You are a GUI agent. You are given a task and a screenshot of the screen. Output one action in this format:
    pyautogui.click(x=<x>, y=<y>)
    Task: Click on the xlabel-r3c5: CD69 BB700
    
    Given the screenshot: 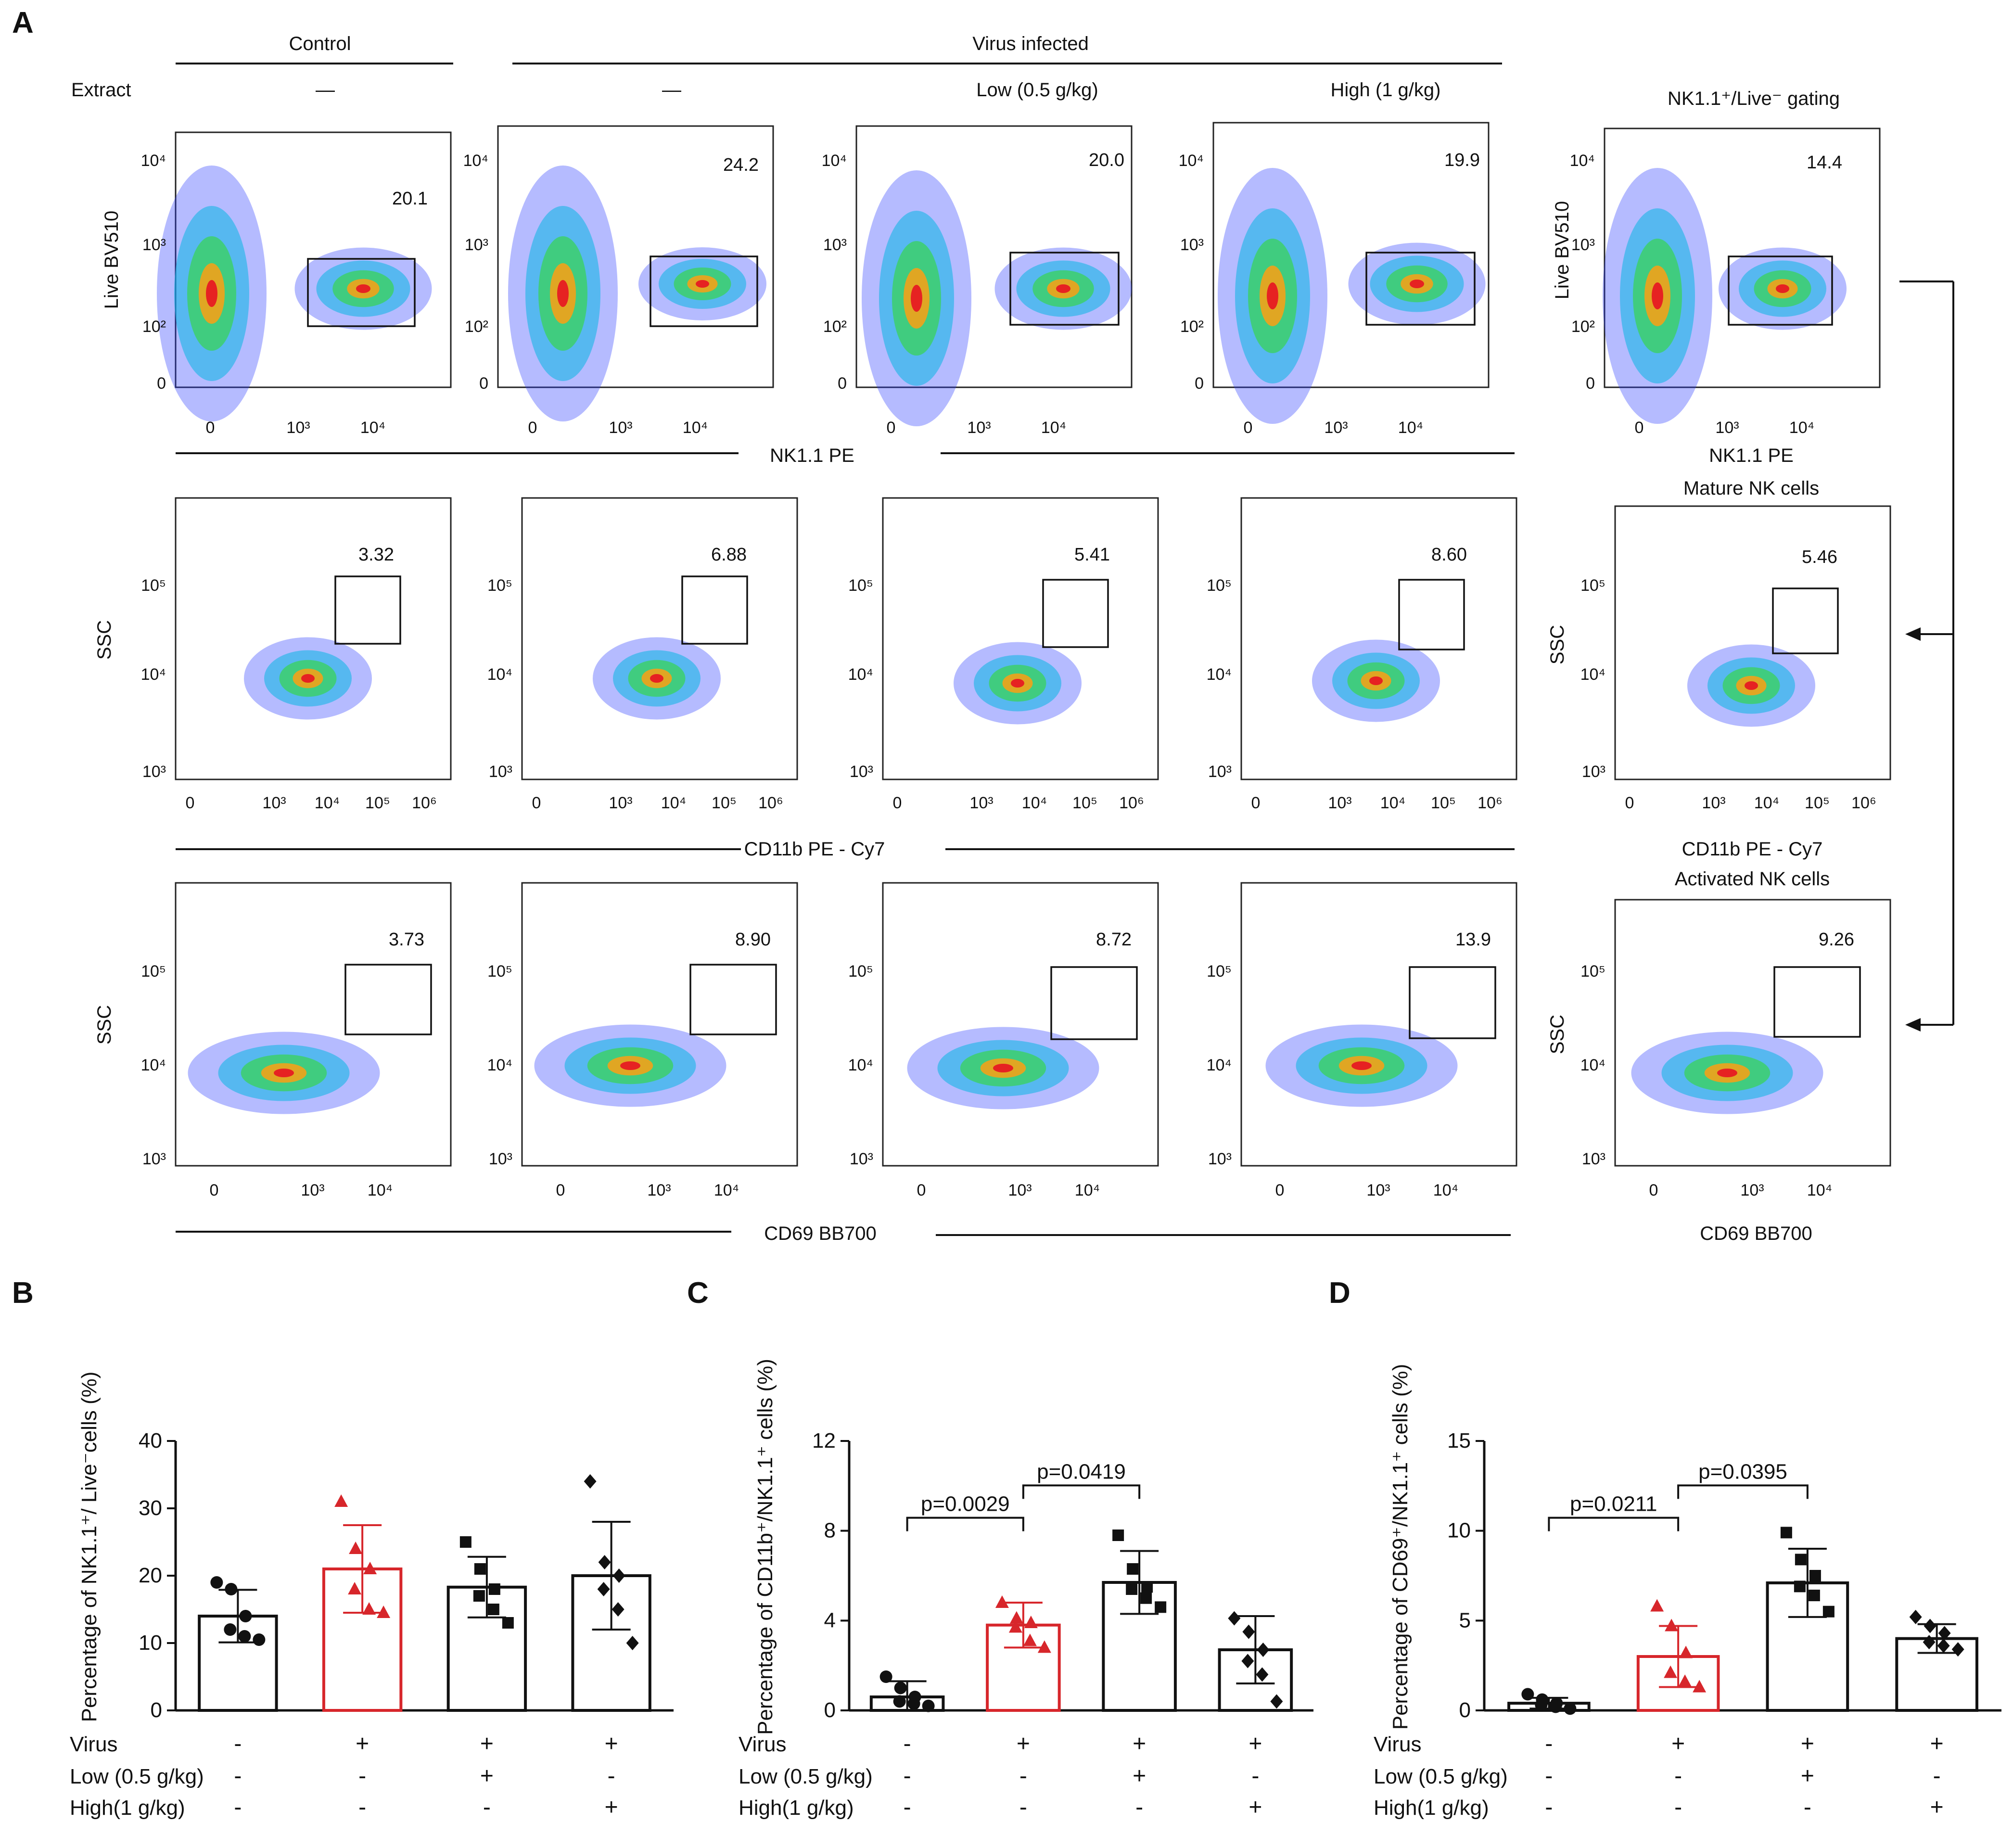 What is the action you would take?
    pyautogui.click(x=1756, y=1233)
    